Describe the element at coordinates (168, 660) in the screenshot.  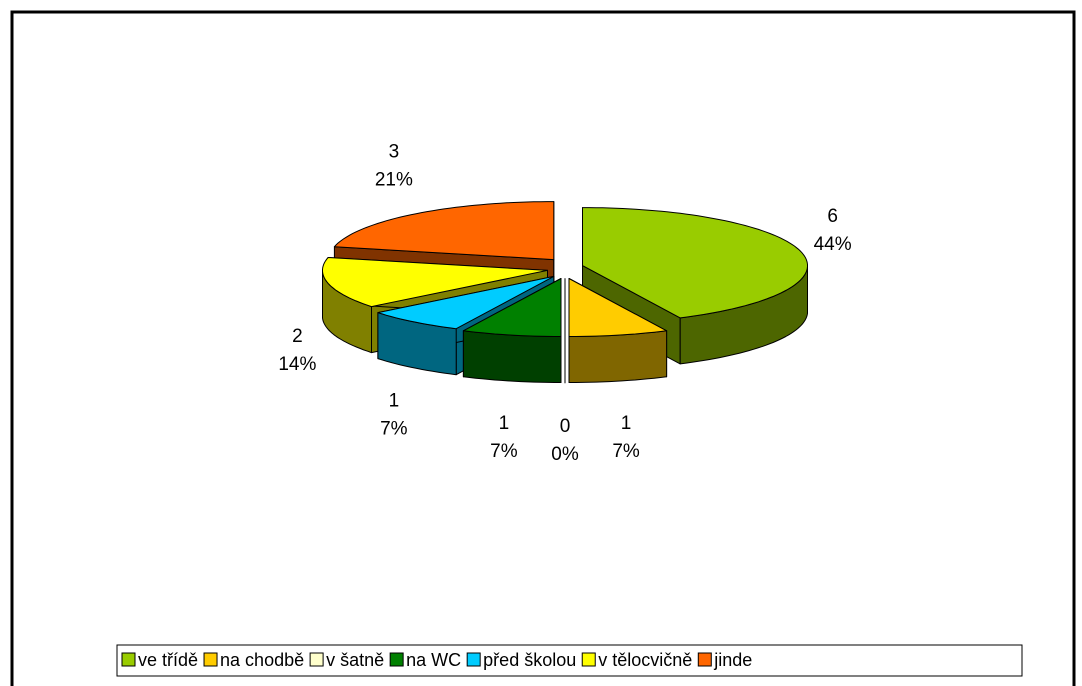
I see `legend-label: ve třídě` at that location.